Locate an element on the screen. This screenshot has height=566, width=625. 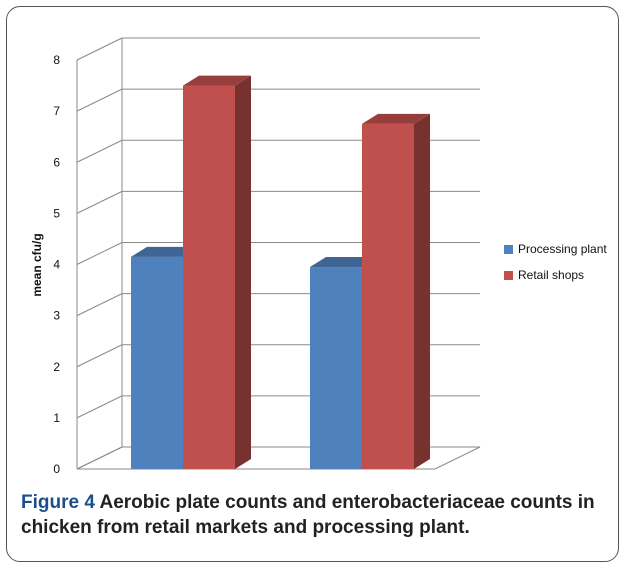
y-tick-label: 4 is located at coordinates (56, 265).